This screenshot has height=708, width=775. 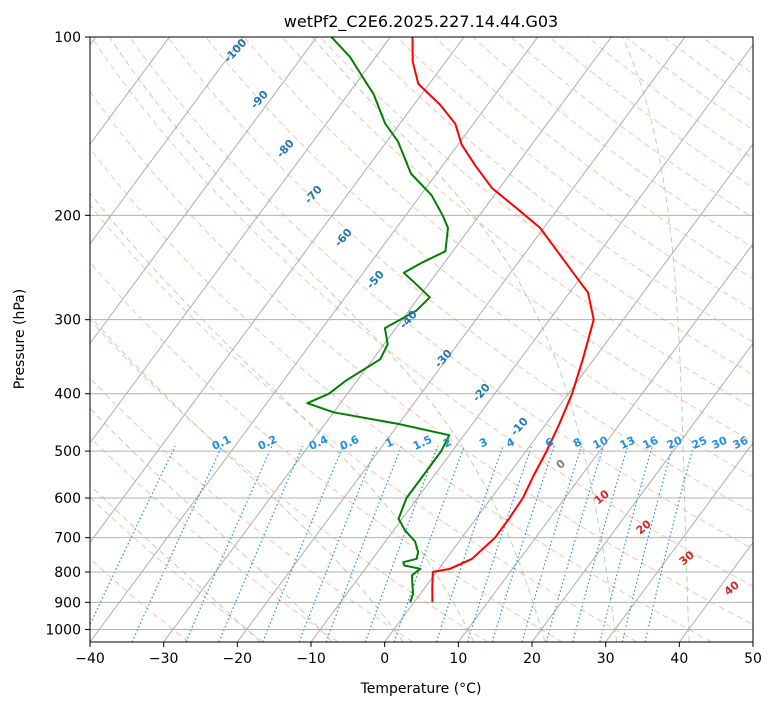 I want to click on chart-title: wetPf2_C2E6.2025.227.14.44.G03, so click(x=421, y=22).